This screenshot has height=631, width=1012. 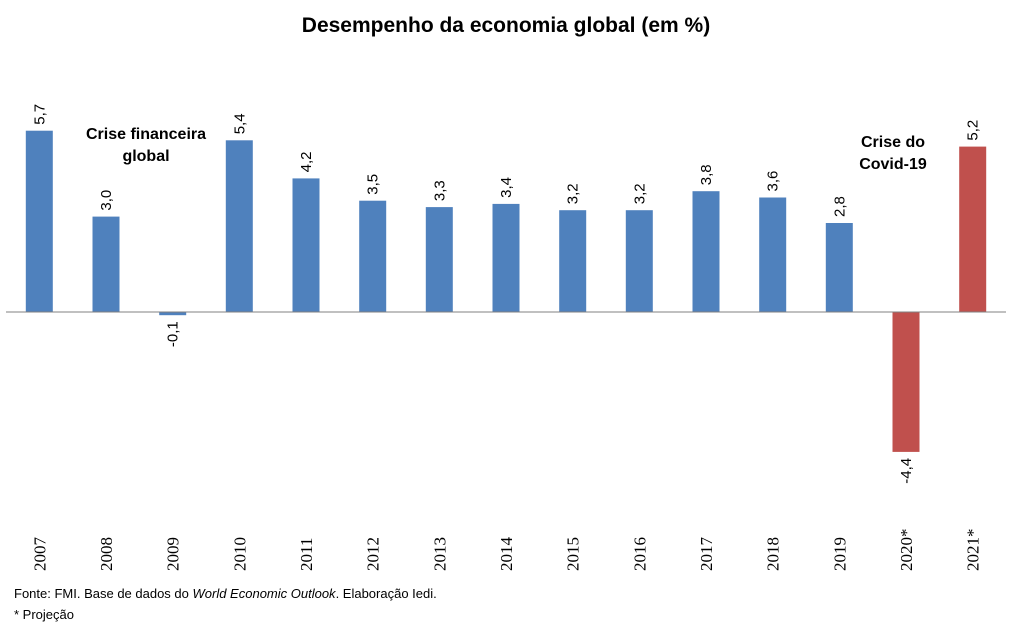 What do you see at coordinates (173, 554) in the screenshot?
I see `category-label-2009: 2009` at bounding box center [173, 554].